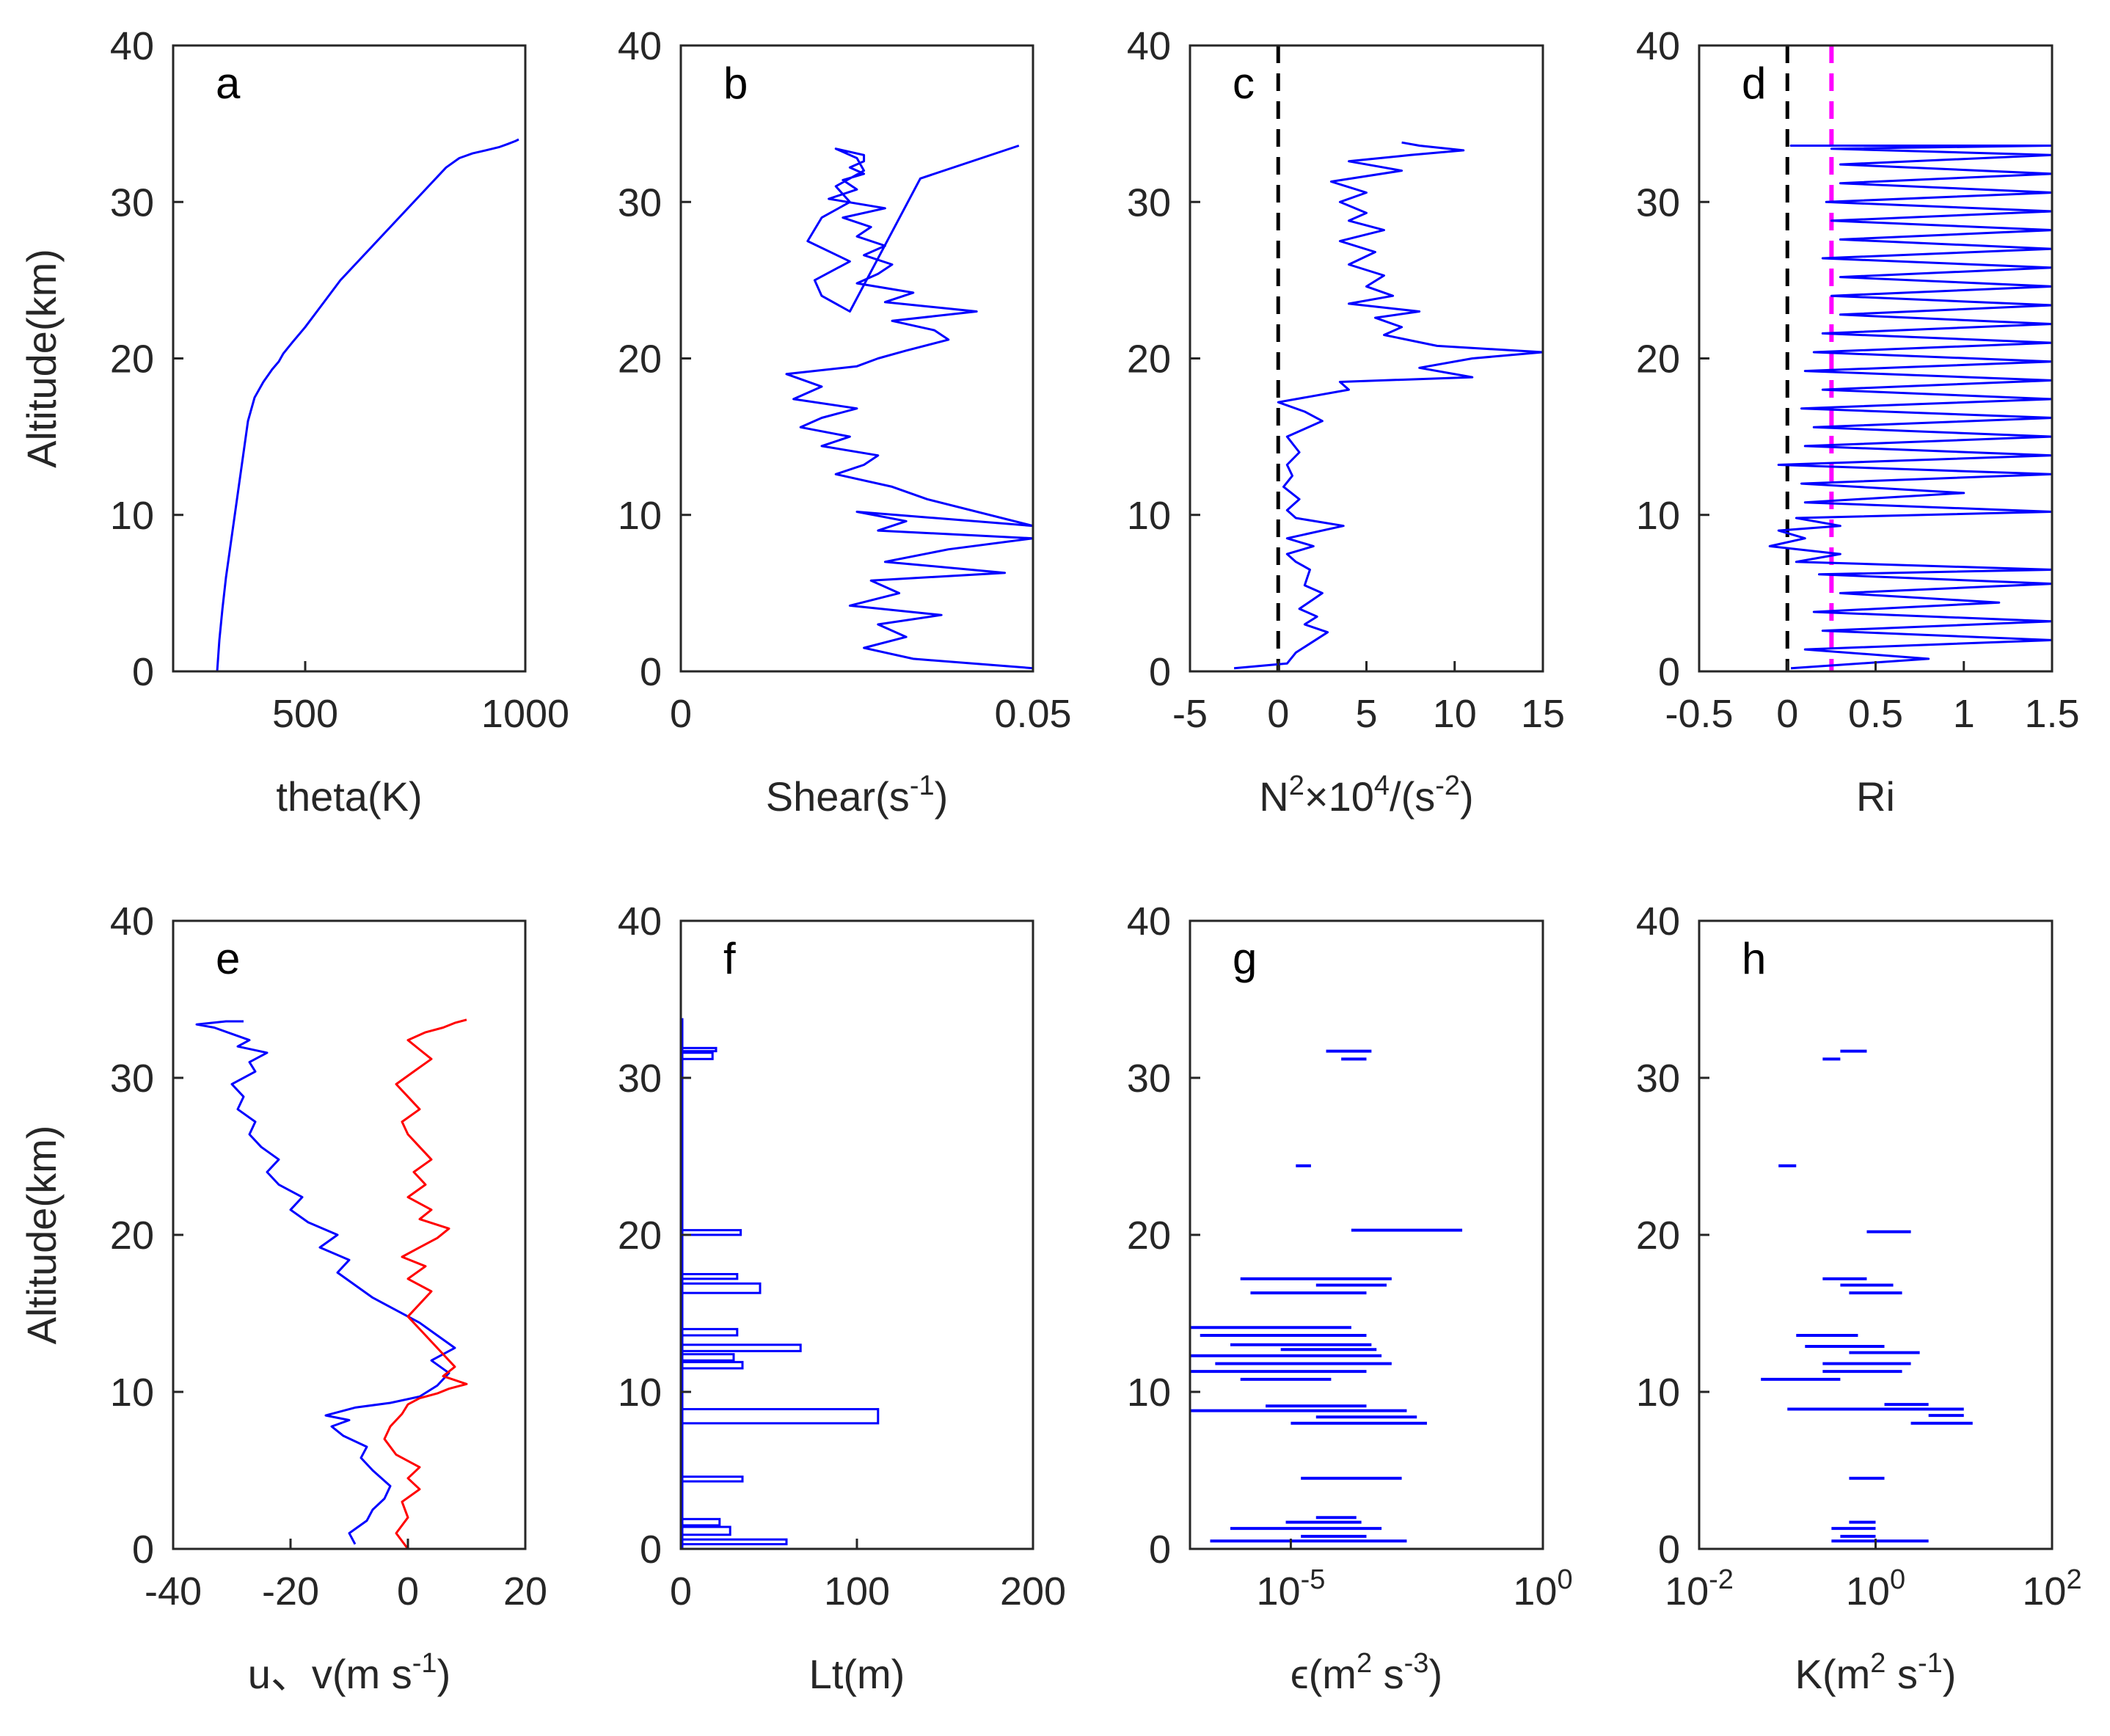 This screenshot has height=1736, width=2110. I want to click on x-tick-label: 5, so click(1366, 714).